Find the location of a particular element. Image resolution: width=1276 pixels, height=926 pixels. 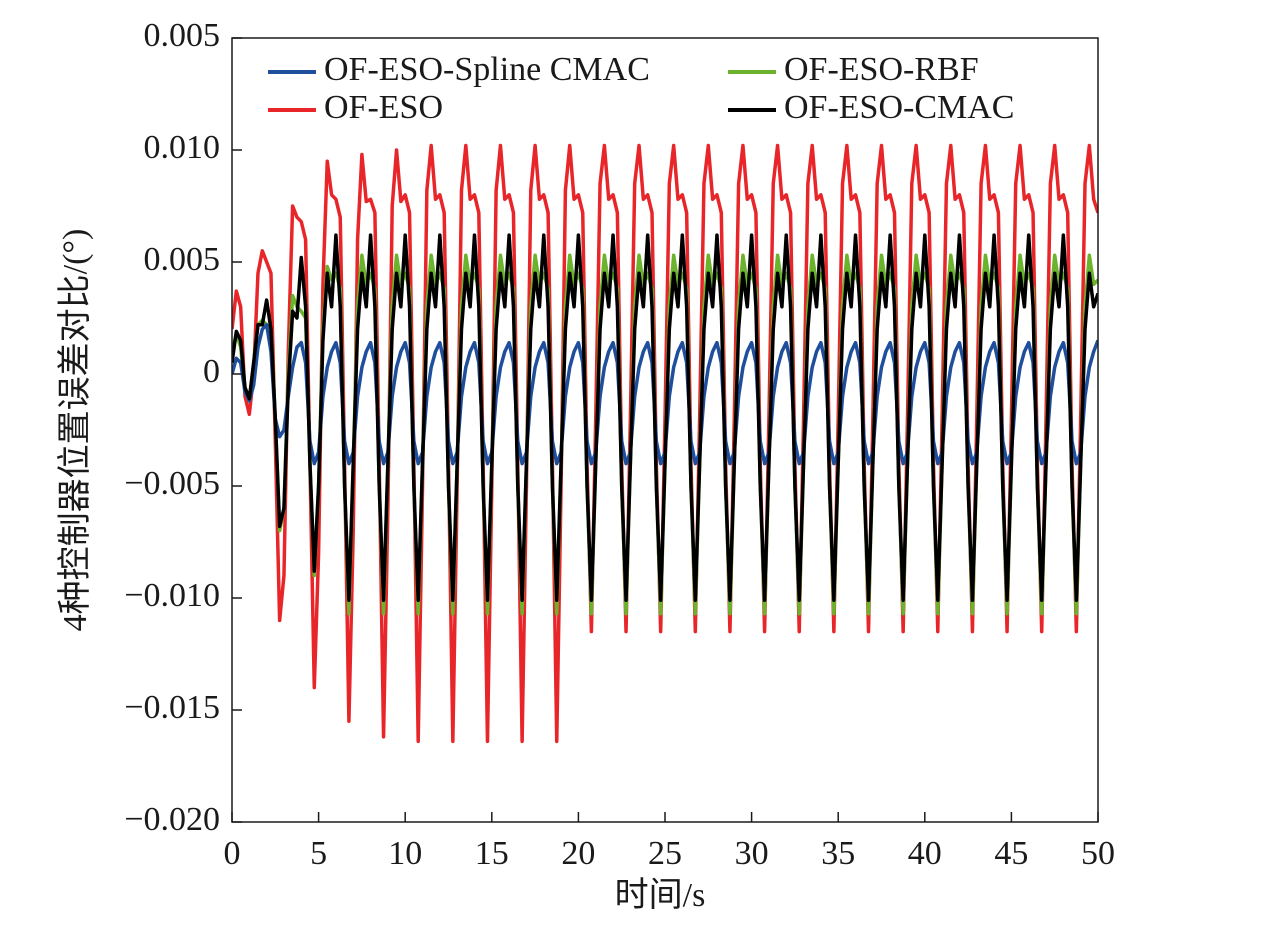

y-tick-label: 0.010 is located at coordinates (182, 147).